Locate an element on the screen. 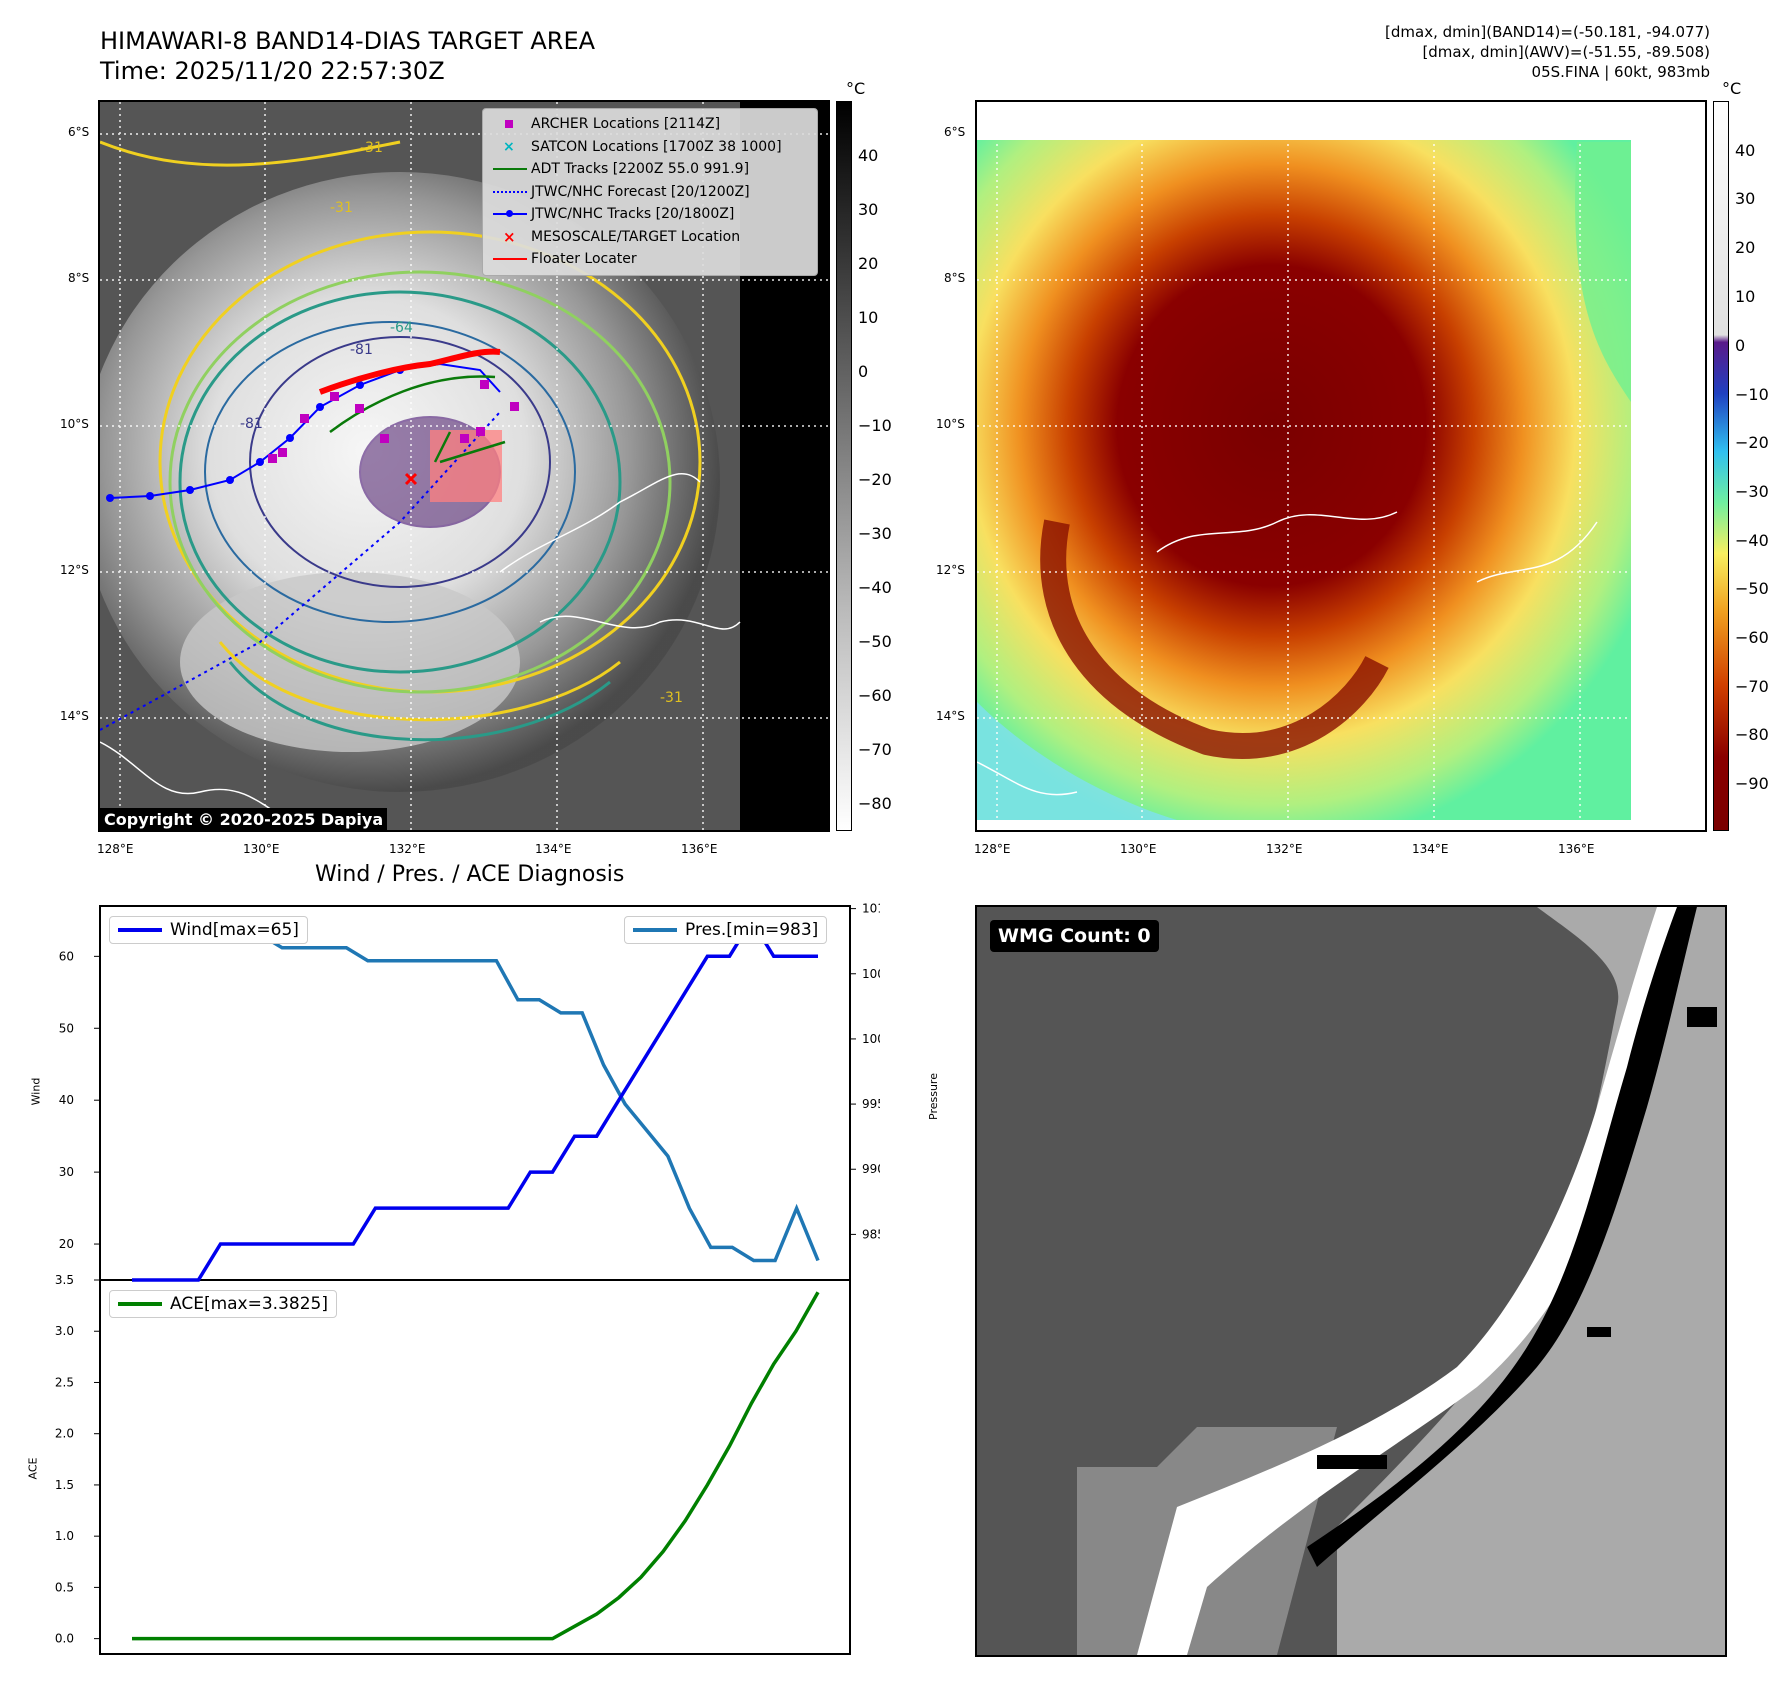 The width and height of the screenshot is (1792, 1690). color-colorbar-tick: 10 is located at coordinates (1745, 296).